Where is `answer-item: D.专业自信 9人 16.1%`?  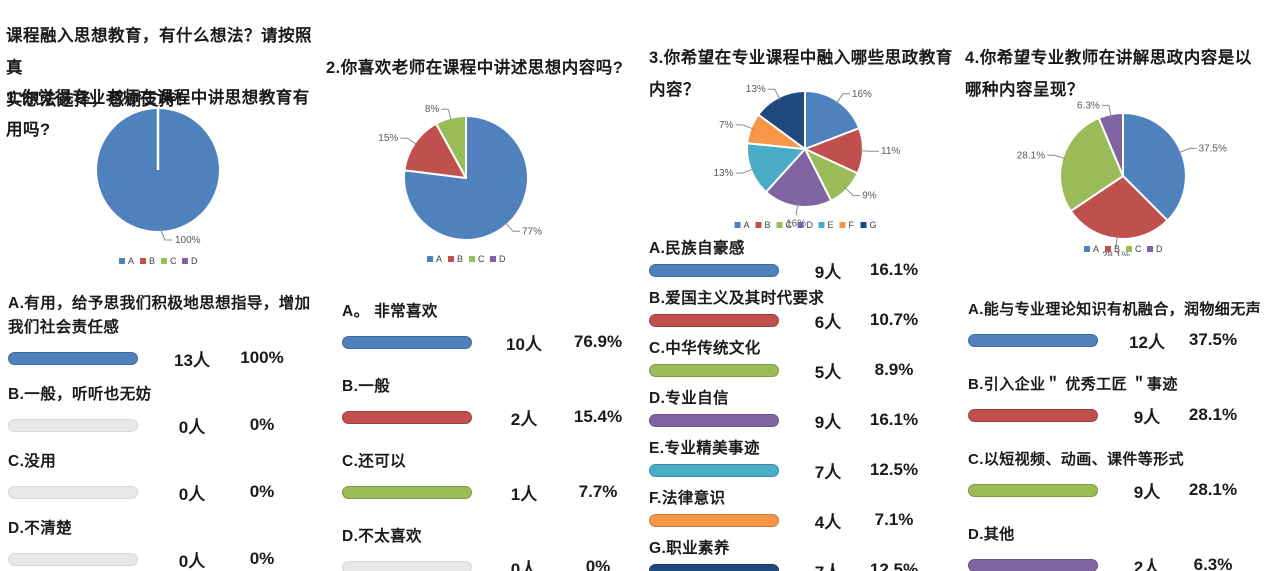
answer-item: D.专业自信 9人 16.1% is located at coordinates (802, 410).